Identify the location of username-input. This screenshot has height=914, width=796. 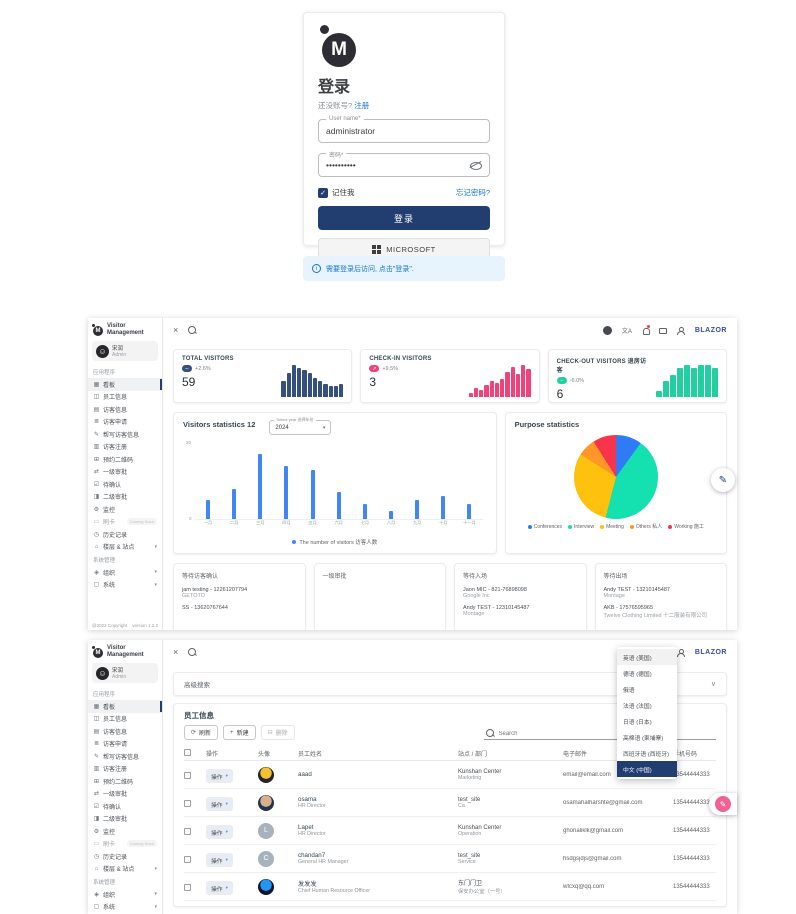
(404, 131).